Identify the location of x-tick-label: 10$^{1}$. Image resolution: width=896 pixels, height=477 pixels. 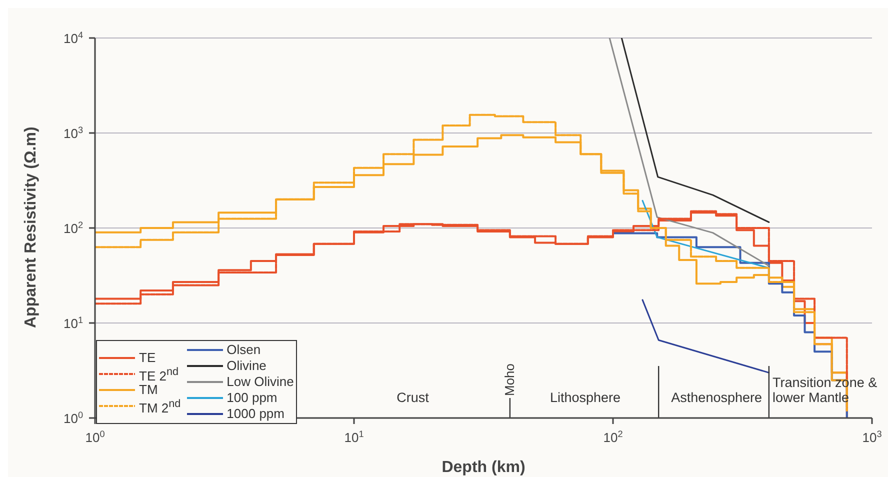
(354, 437).